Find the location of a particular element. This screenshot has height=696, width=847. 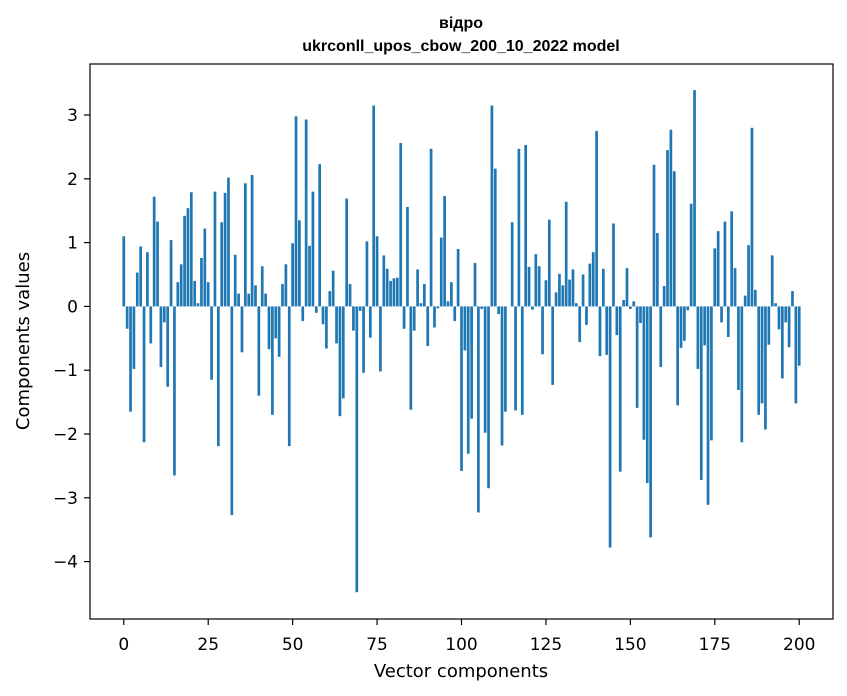

x-axis-ticks: 0 25 50 75 100 125 150 175 200 is located at coordinates (466, 637).